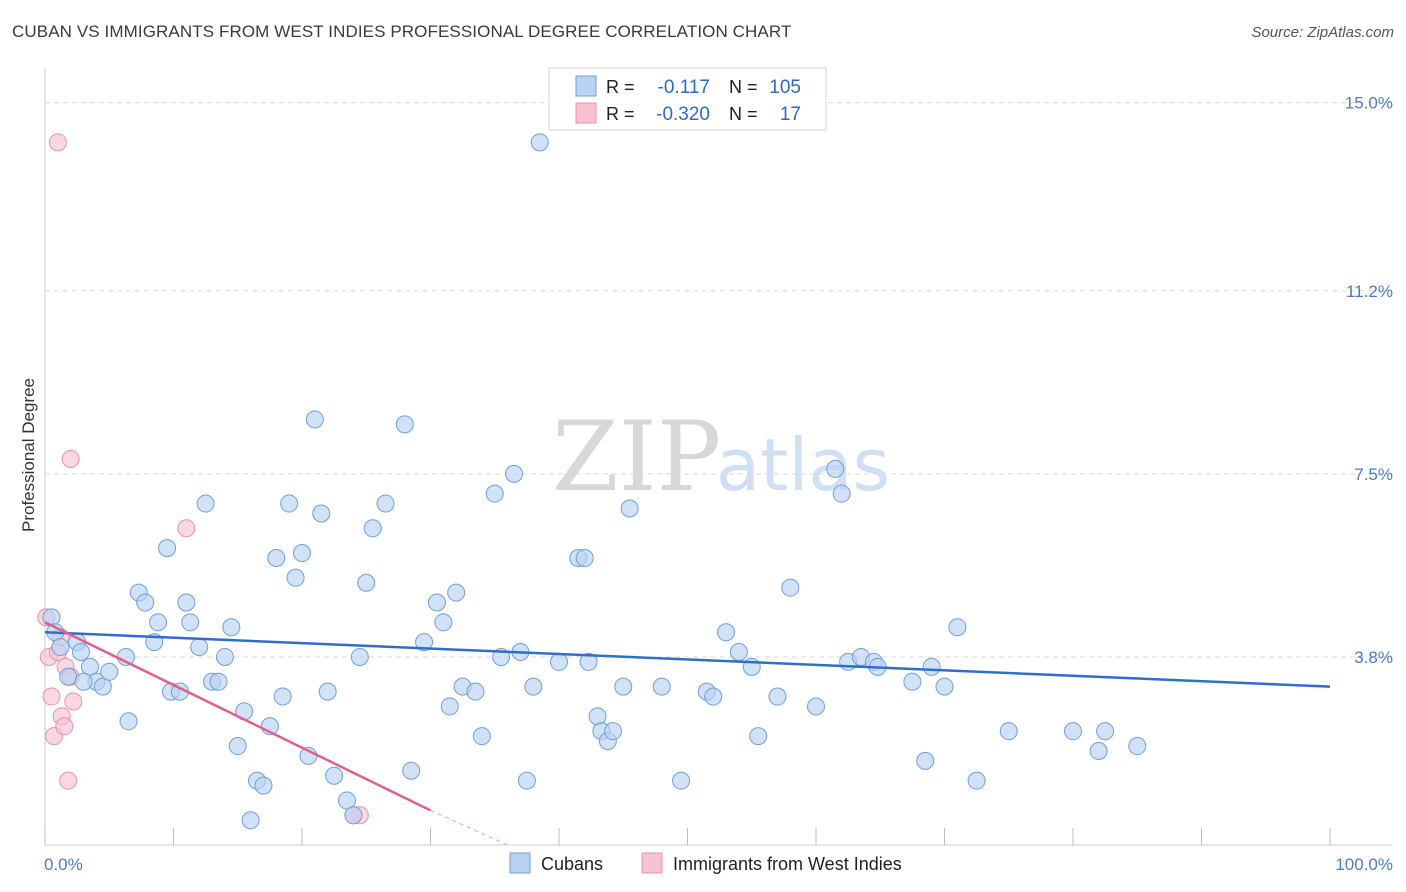 Image resolution: width=1406 pixels, height=892 pixels. I want to click on x-tick-label-100: 100.0%, so click(1364, 864).